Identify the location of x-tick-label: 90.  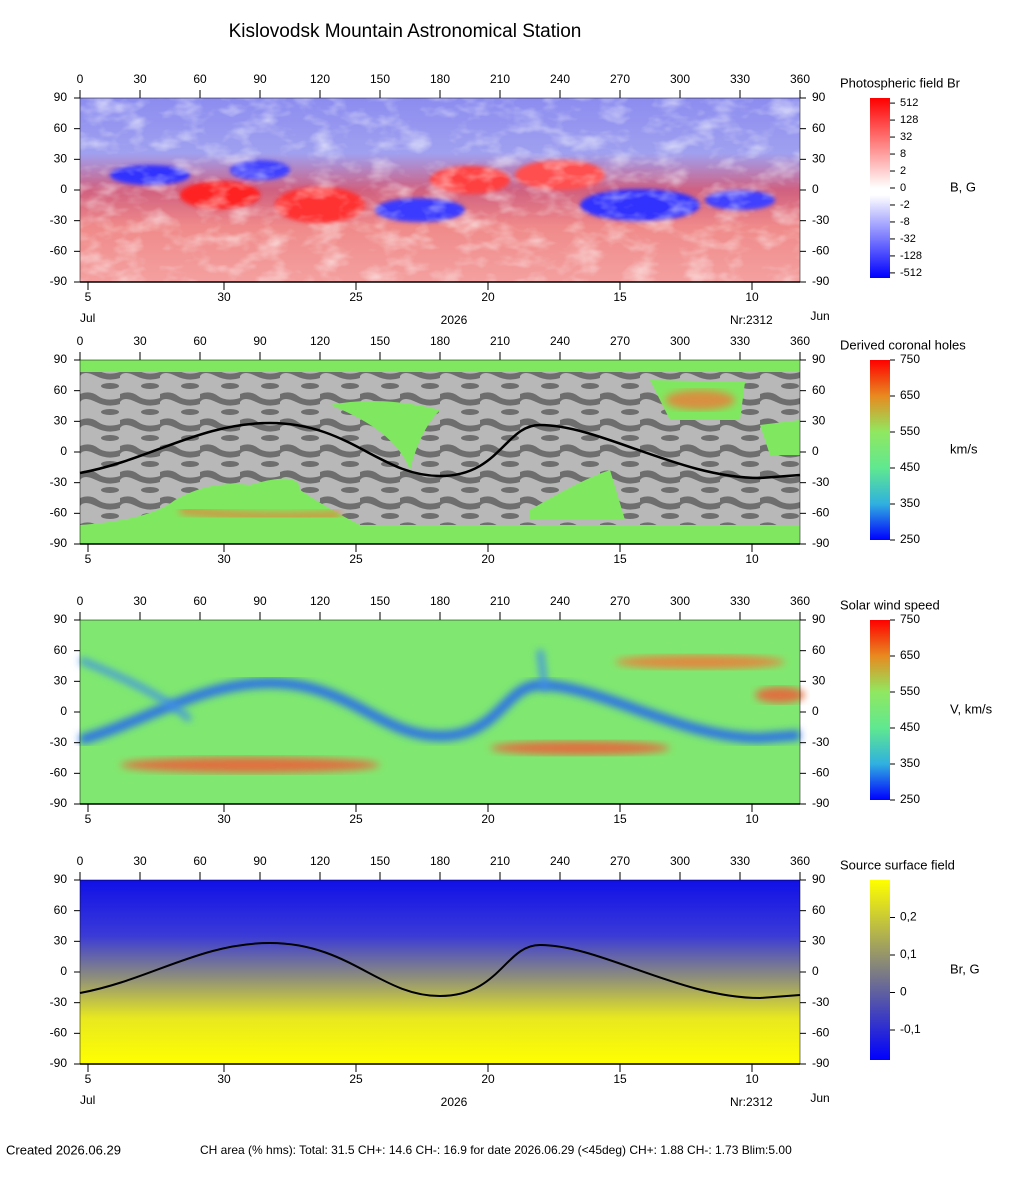
(260, 79).